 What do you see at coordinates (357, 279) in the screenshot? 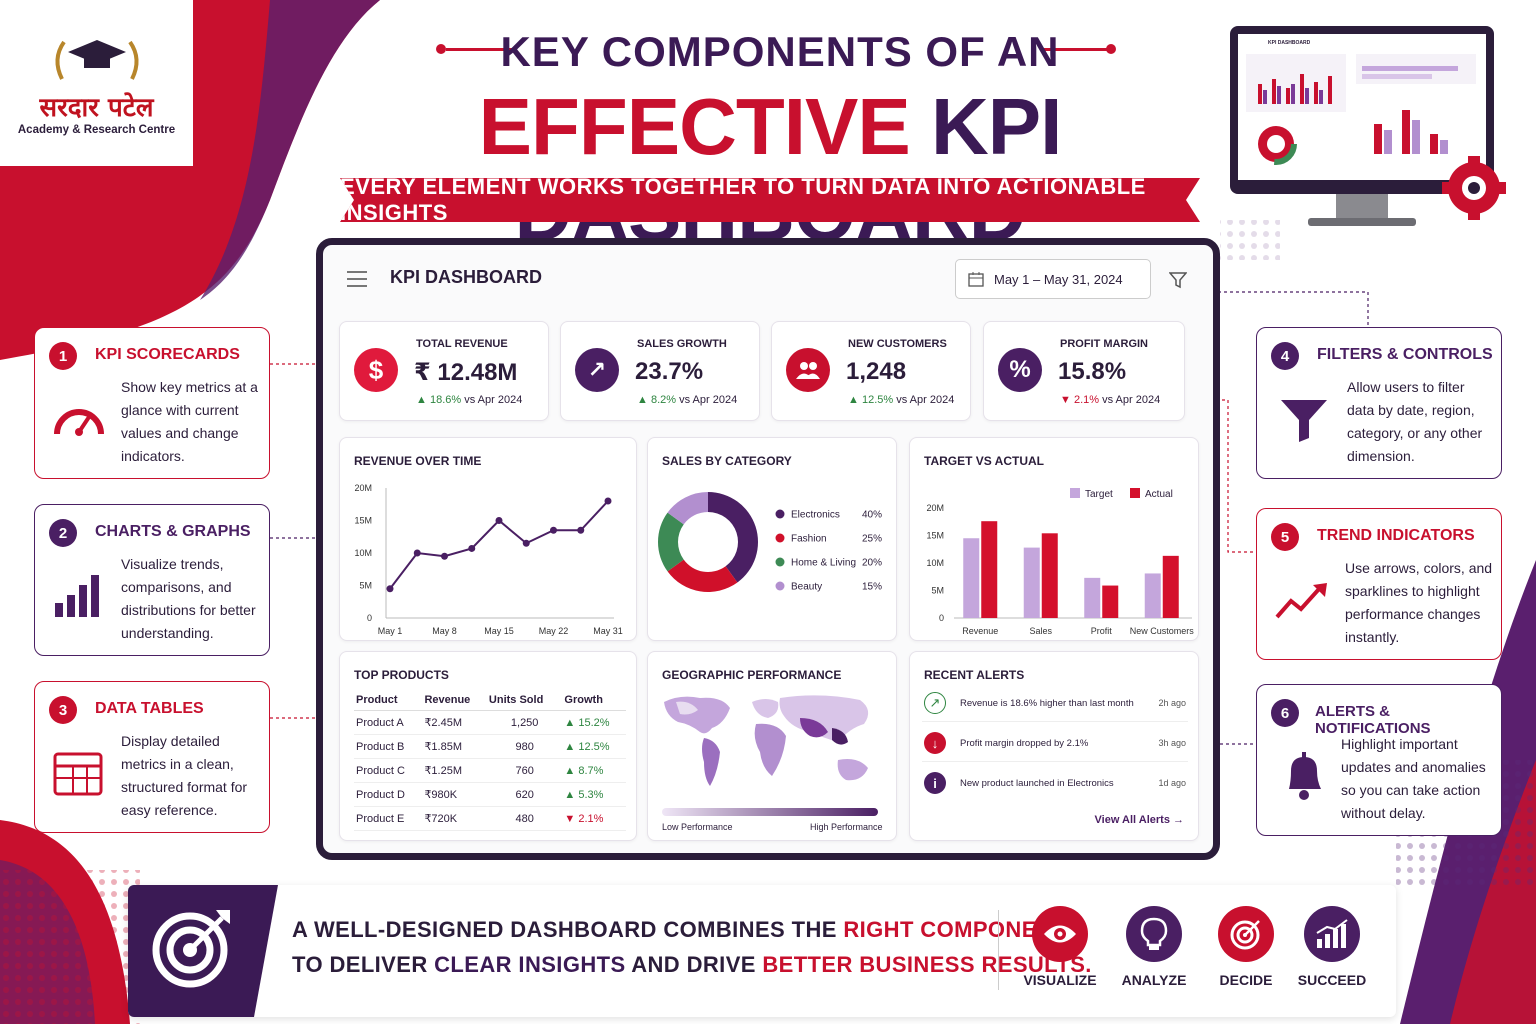
I see `hamburger-menu-icon` at bounding box center [357, 279].